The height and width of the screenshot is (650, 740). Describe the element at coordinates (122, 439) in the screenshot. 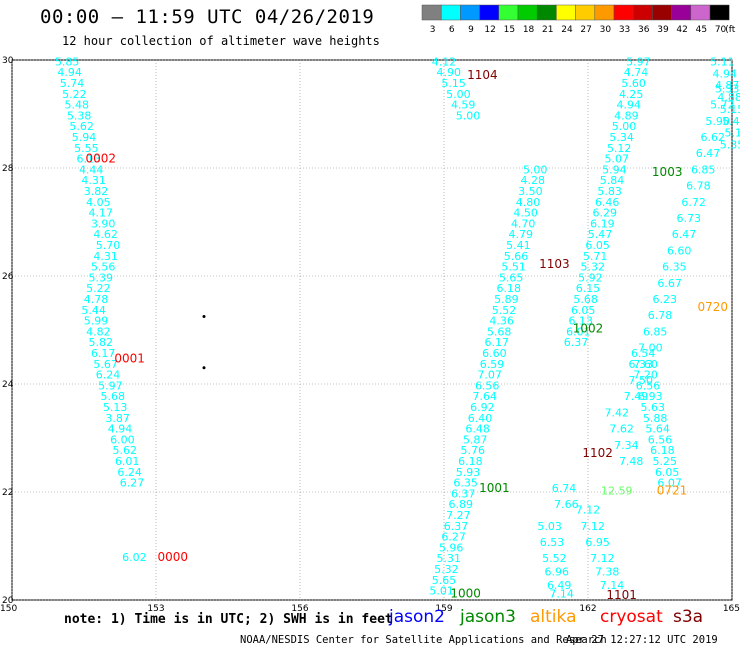

I see `wave-height-value: 6.00` at that location.